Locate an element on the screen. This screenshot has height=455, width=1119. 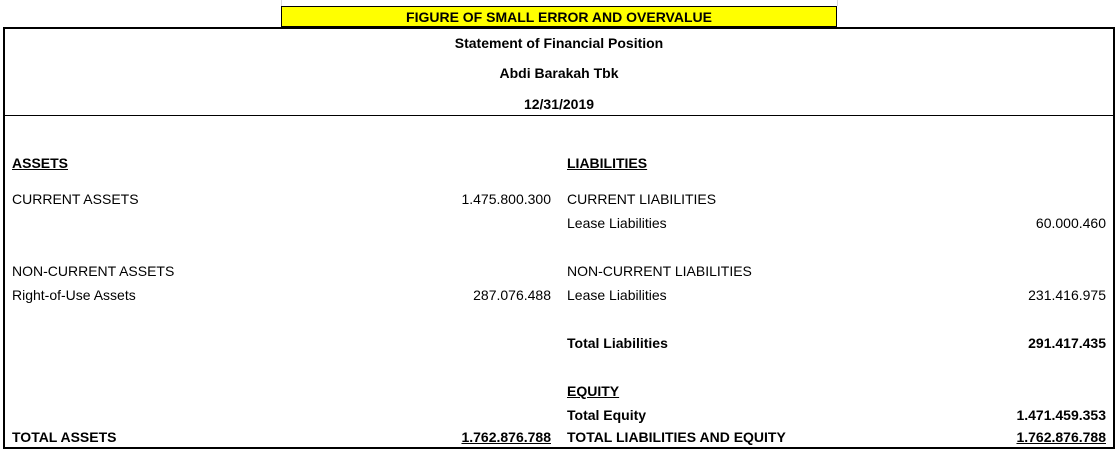
statement-title: Statement of Financial Position is located at coordinates (559, 43).